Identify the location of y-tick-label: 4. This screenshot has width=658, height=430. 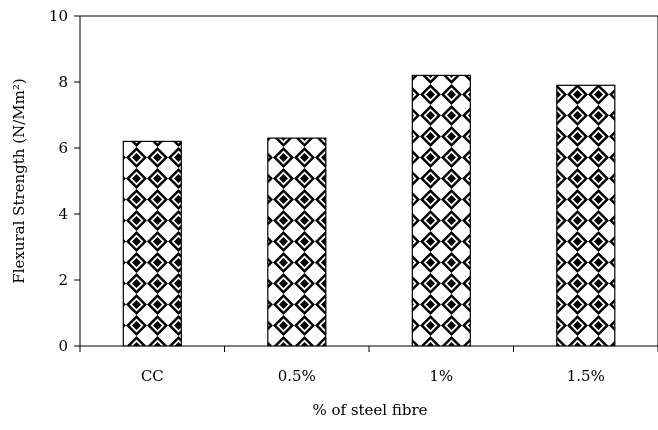
(63, 214).